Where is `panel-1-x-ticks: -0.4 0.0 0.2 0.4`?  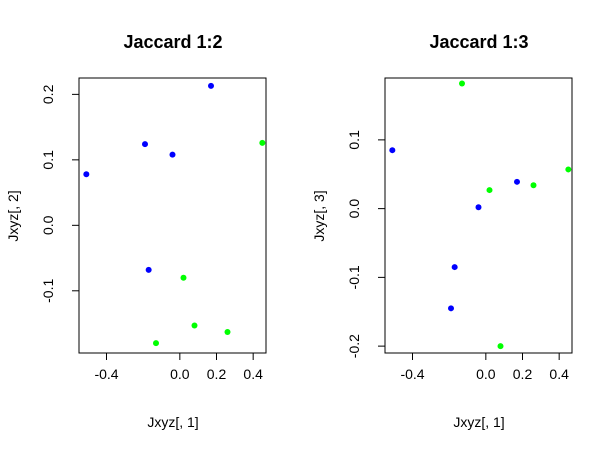
panel-1-x-ticks: -0.4 0.0 0.2 0.4 is located at coordinates (178, 367).